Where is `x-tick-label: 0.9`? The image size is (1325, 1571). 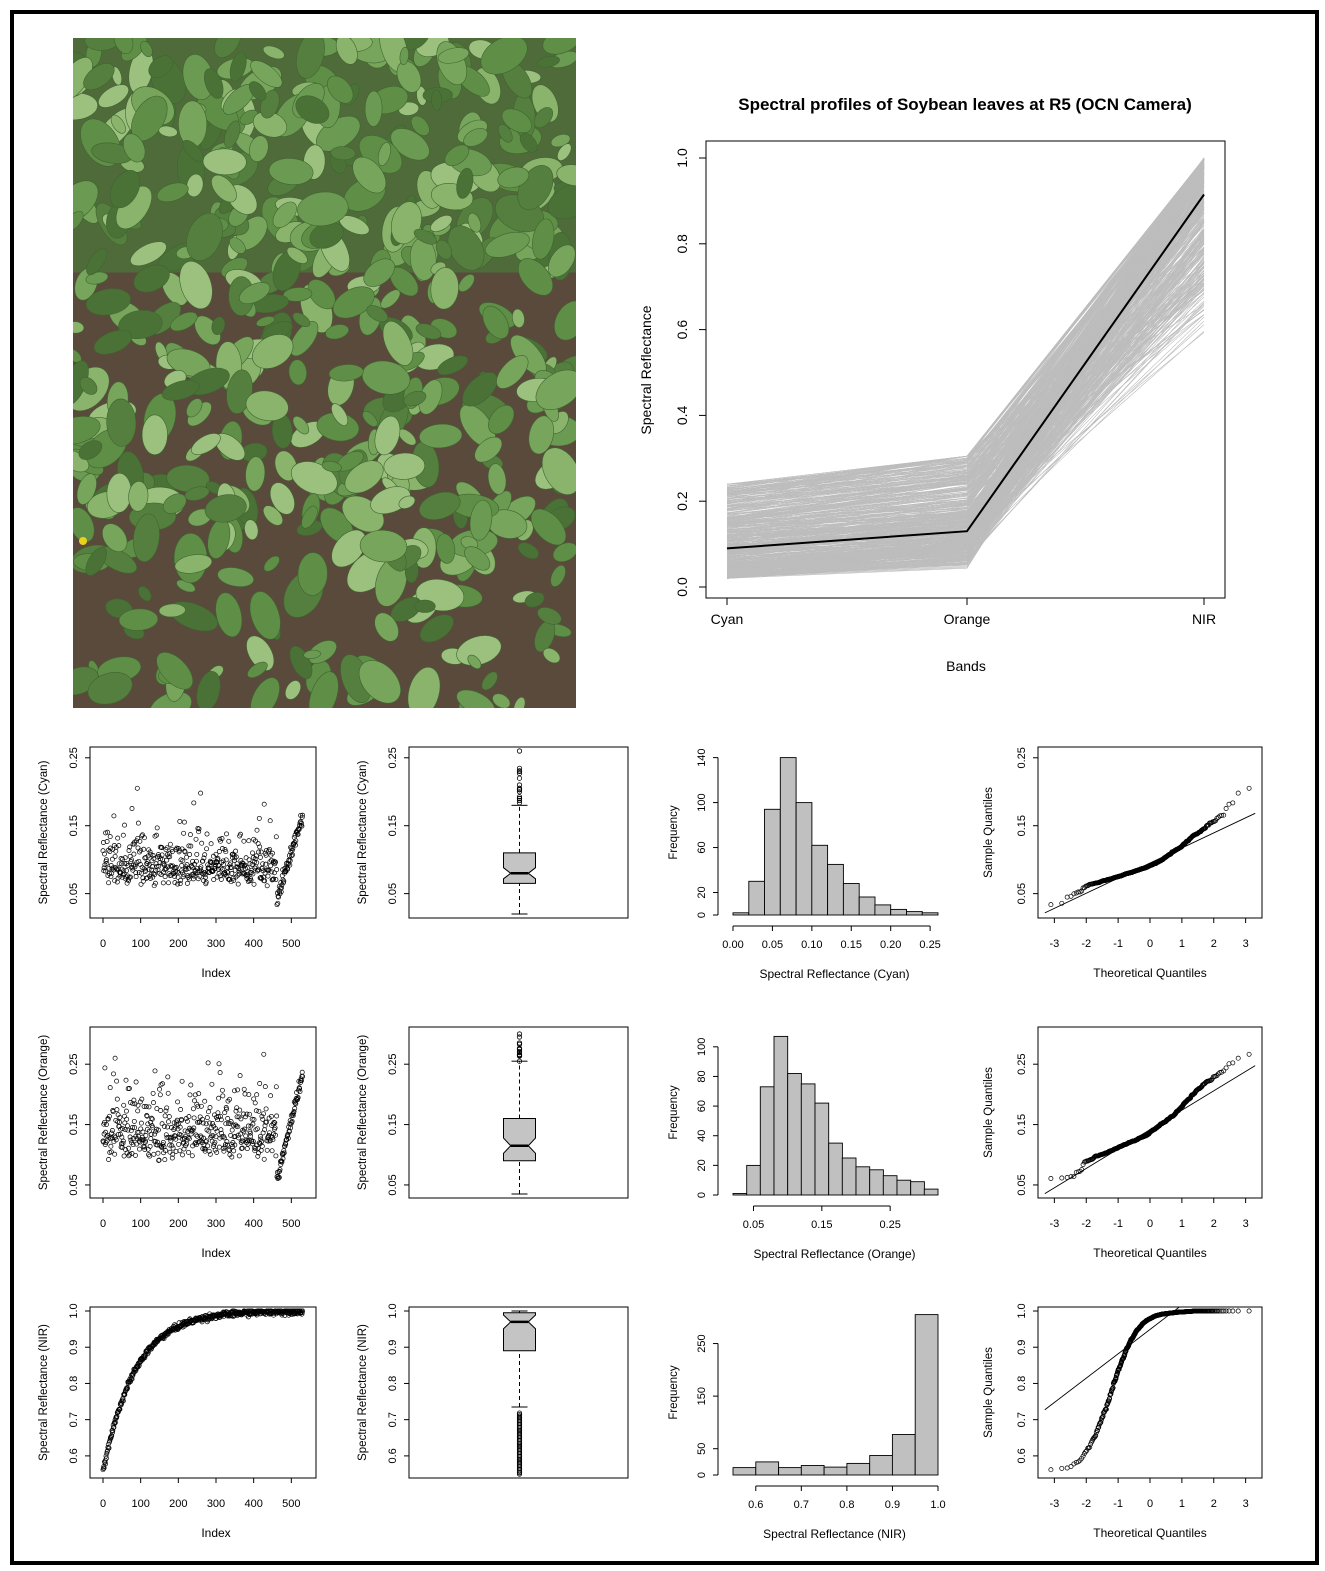
x-tick-label: 0.9 is located at coordinates (892, 1505).